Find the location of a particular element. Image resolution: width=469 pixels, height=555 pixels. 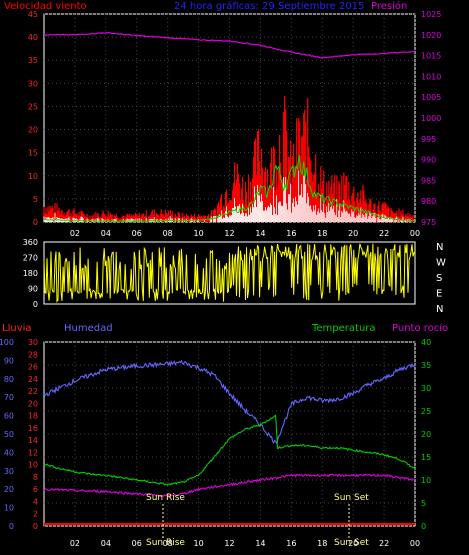

compass-label: E is located at coordinates (439, 294).